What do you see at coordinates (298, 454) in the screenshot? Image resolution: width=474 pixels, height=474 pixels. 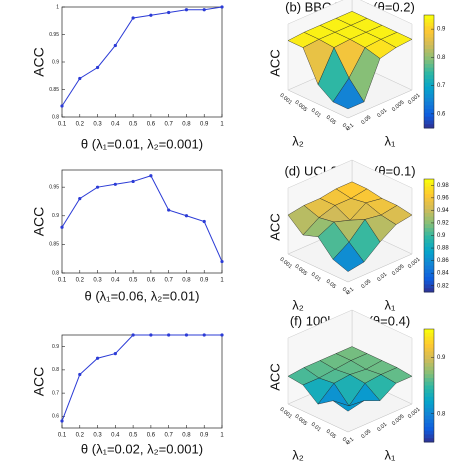 I see `y-axis-label: λ₂` at bounding box center [298, 454].